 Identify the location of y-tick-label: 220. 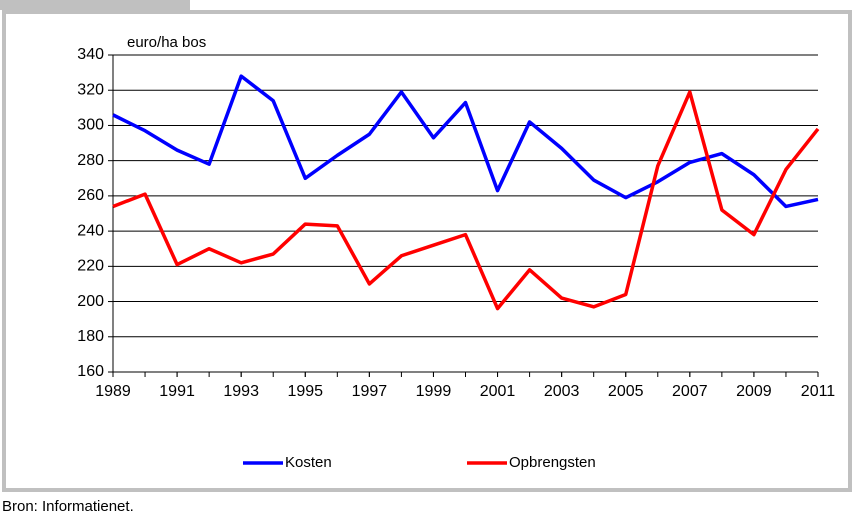
(90, 266).